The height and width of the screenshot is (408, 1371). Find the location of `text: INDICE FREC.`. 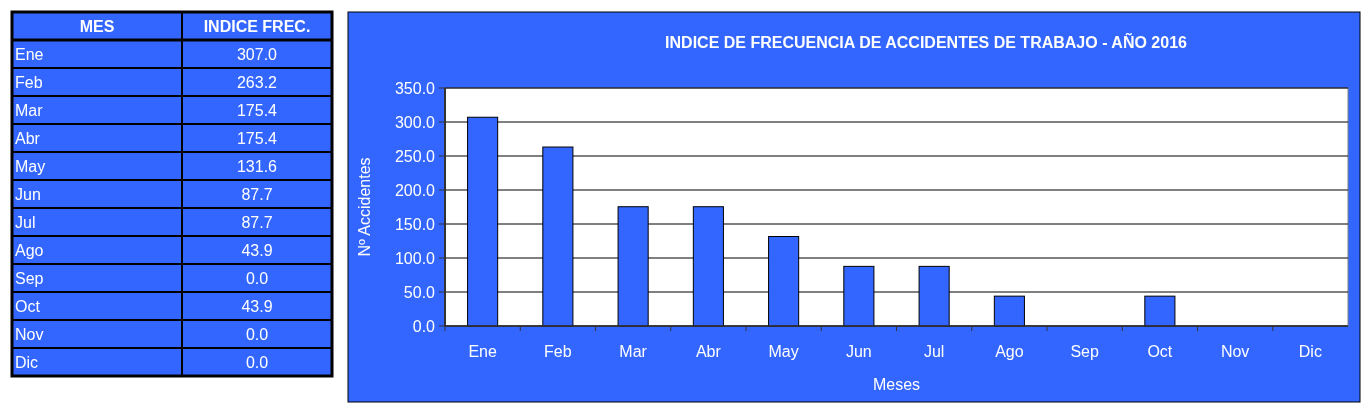

text: INDICE FREC. is located at coordinates (257, 26).